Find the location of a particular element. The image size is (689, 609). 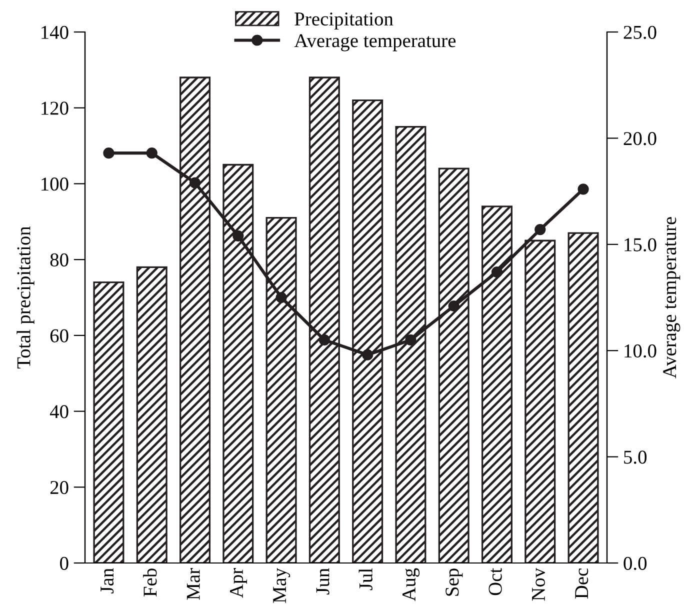

legend-label: Precipitation is located at coordinates (344, 21).